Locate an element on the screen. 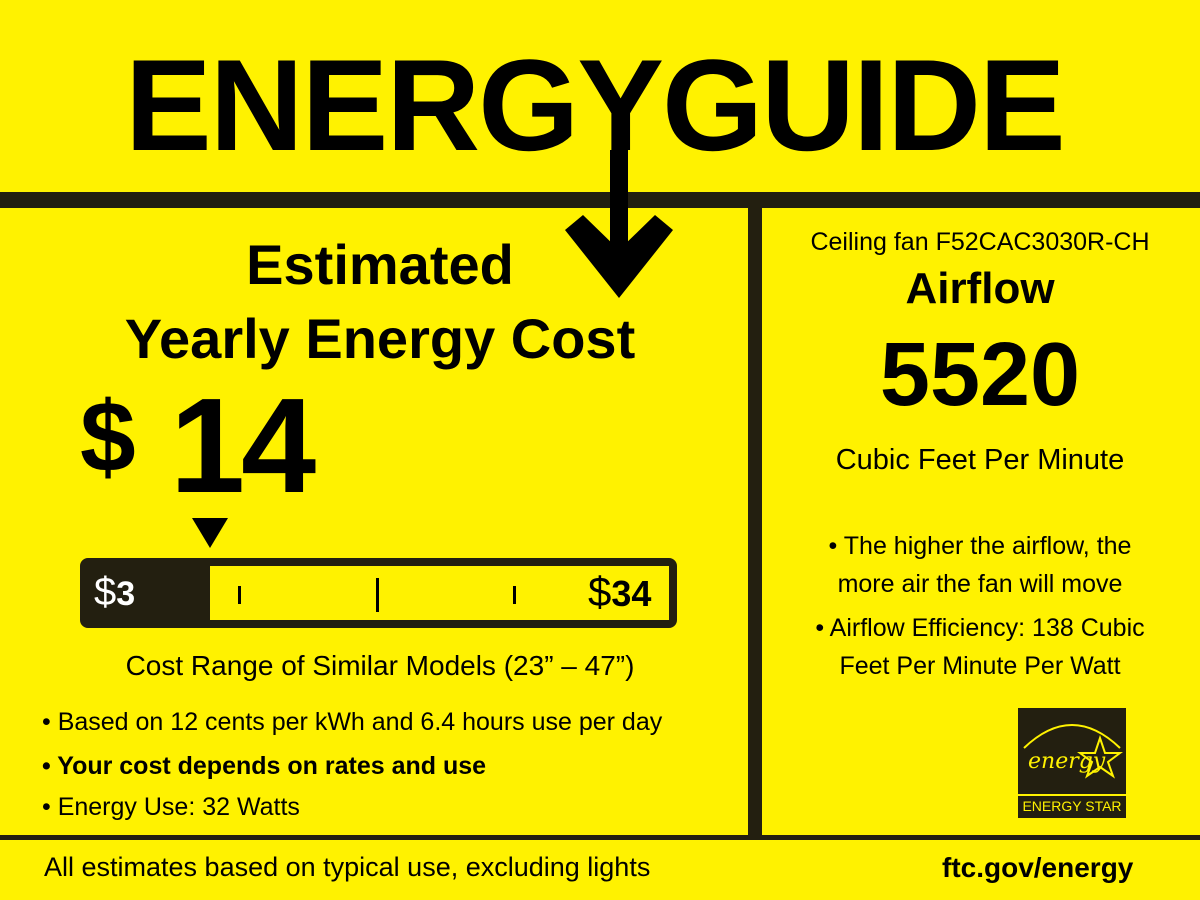  airflow-value: 5520 is located at coordinates (980, 375).